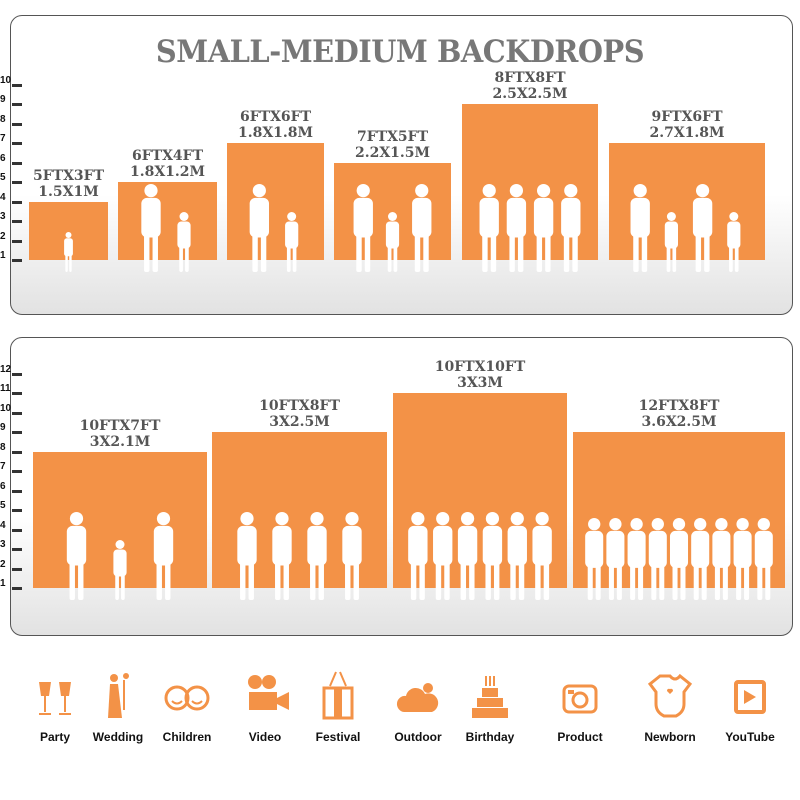 The width and height of the screenshot is (800, 800). What do you see at coordinates (68, 191) in the screenshot?
I see `size-label-m: 1.5X1M` at bounding box center [68, 191].